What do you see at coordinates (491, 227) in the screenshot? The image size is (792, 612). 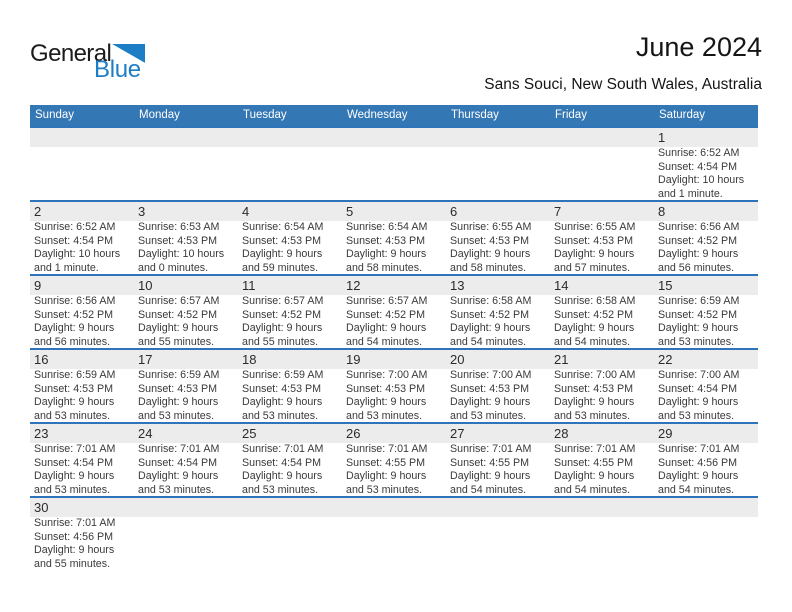 I see `sunrise-line: Sunrise: 6:55 AM` at bounding box center [491, 227].